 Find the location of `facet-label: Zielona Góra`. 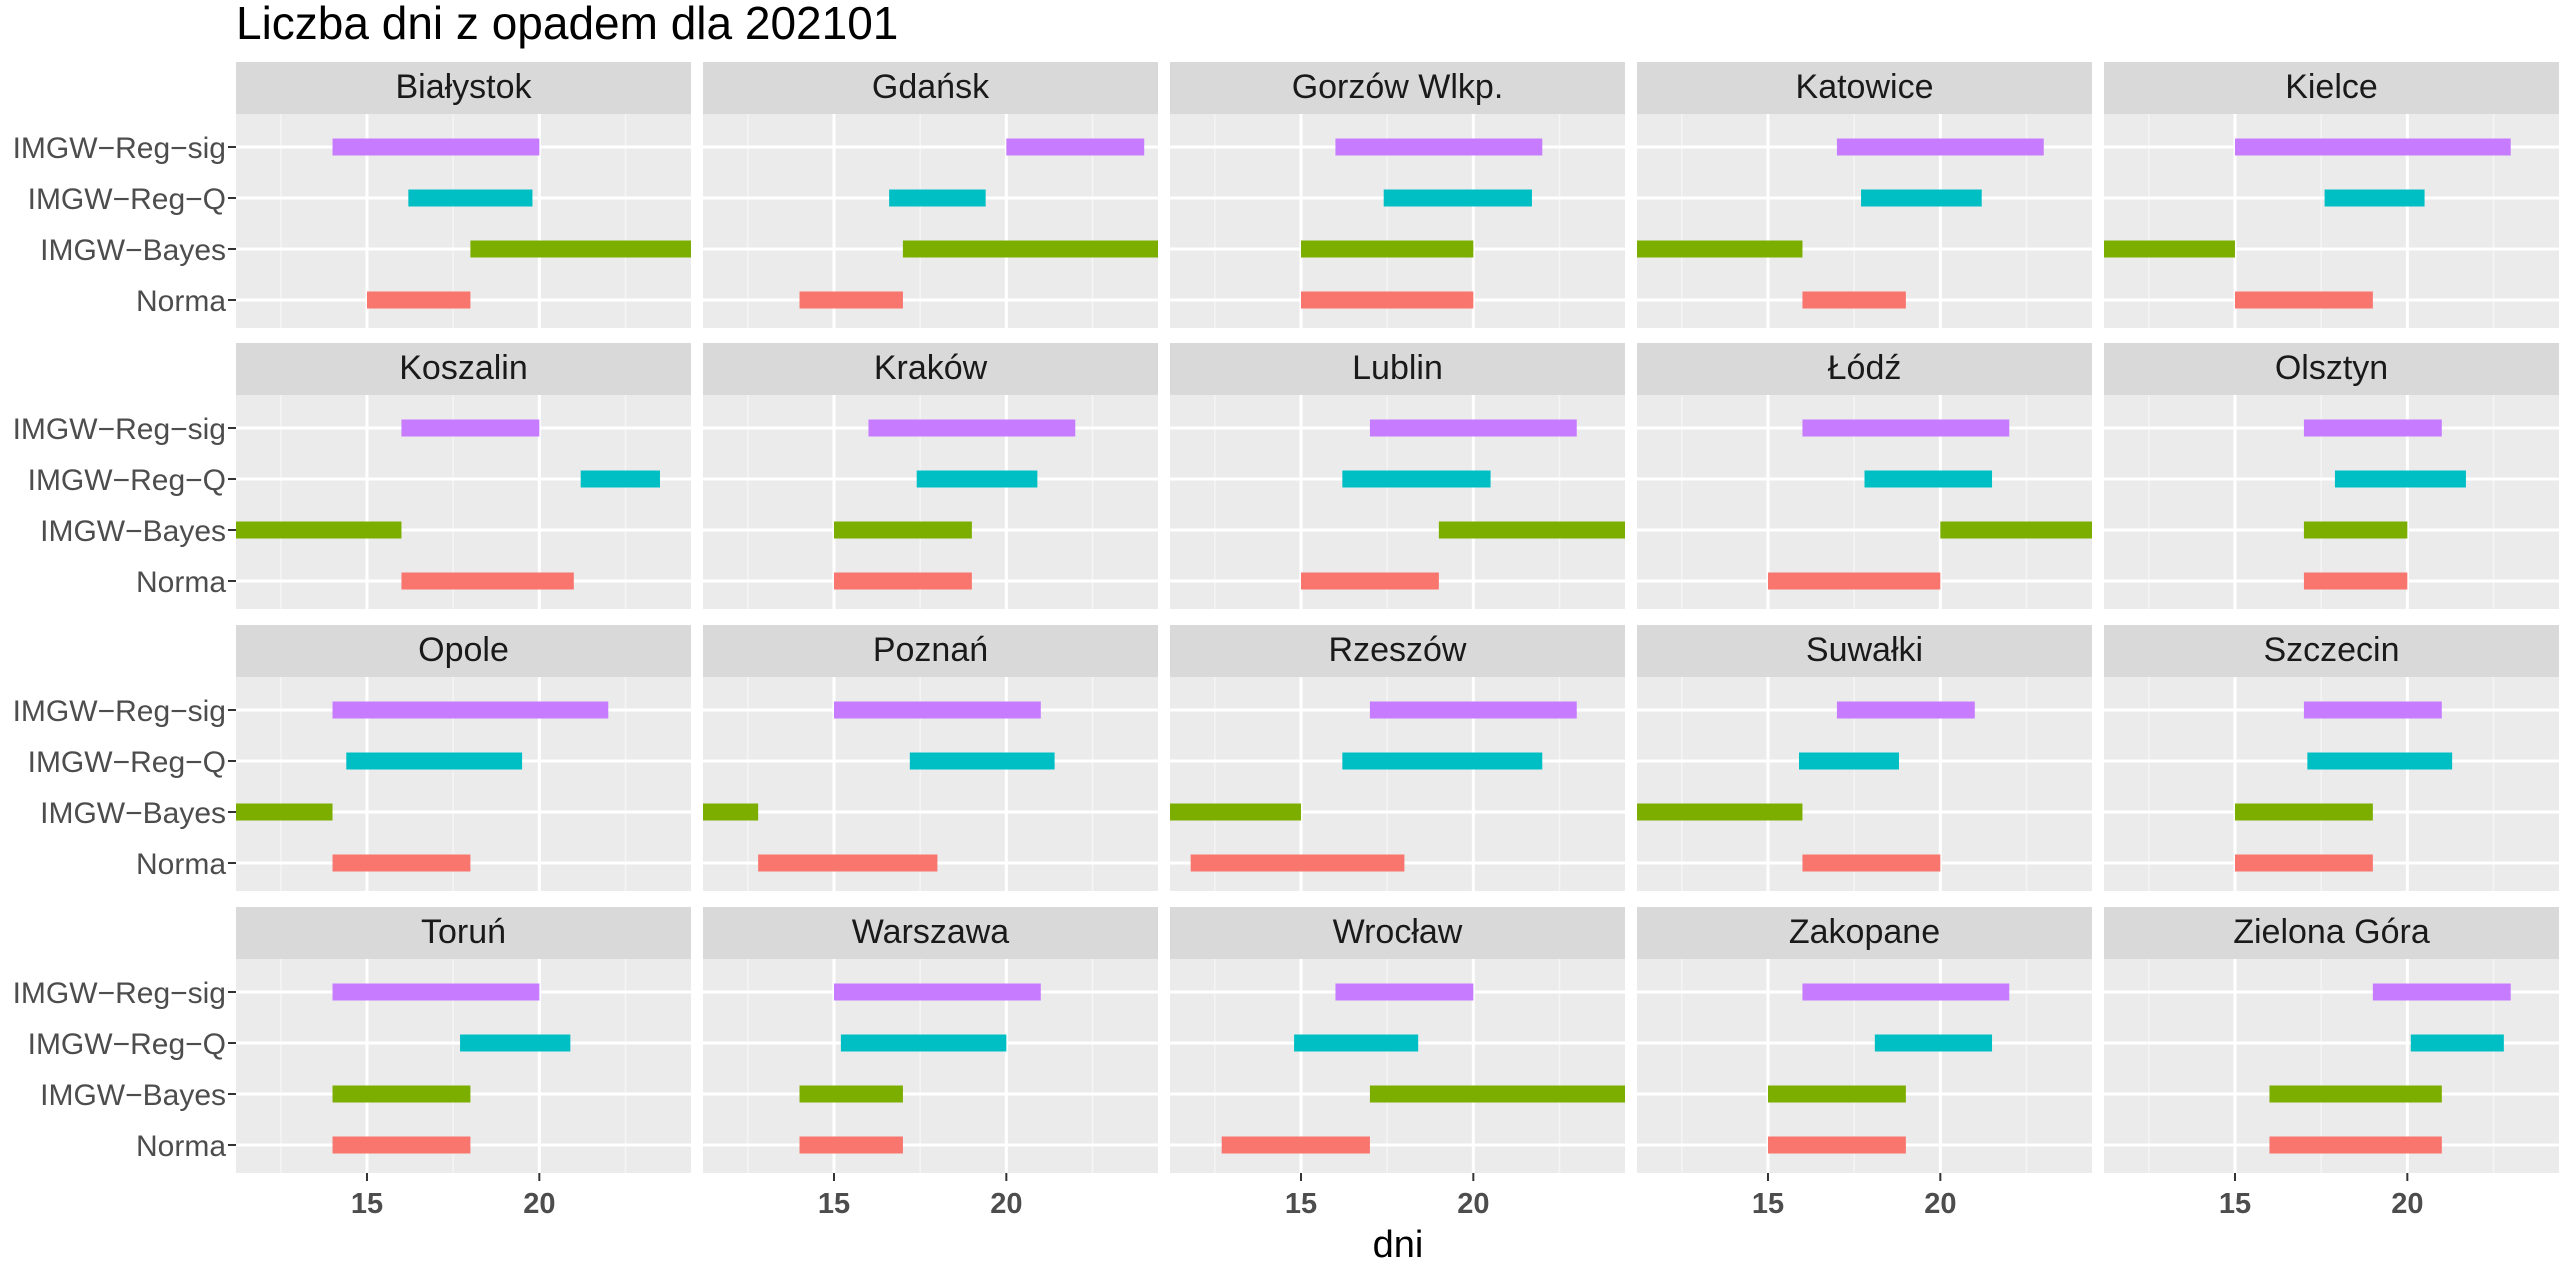

facet-label: Zielona Góra is located at coordinates (2331, 932).